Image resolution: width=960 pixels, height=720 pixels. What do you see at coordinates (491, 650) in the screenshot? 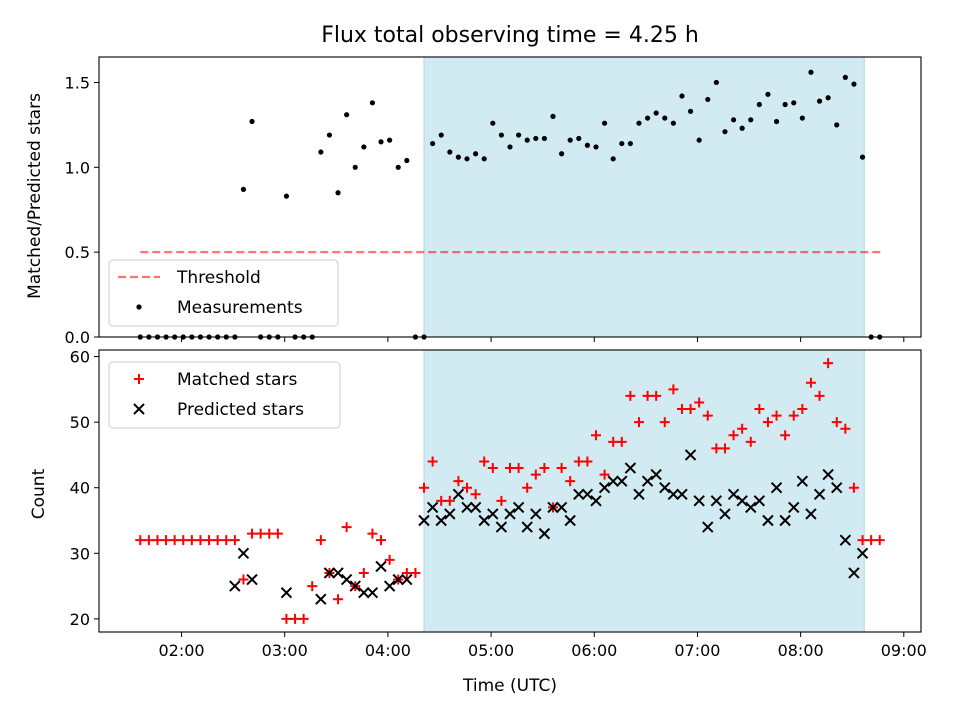
I see `x-tick-label: 05:00` at bounding box center [491, 650].